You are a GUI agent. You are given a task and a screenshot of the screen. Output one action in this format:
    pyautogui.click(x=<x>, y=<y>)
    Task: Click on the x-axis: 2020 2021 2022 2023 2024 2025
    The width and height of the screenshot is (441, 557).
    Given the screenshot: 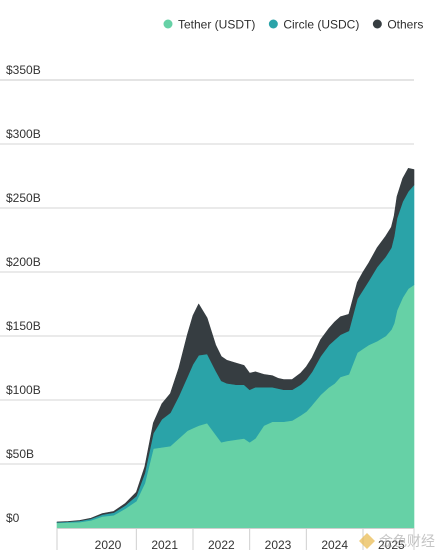 What is the action you would take?
    pyautogui.click(x=235, y=540)
    